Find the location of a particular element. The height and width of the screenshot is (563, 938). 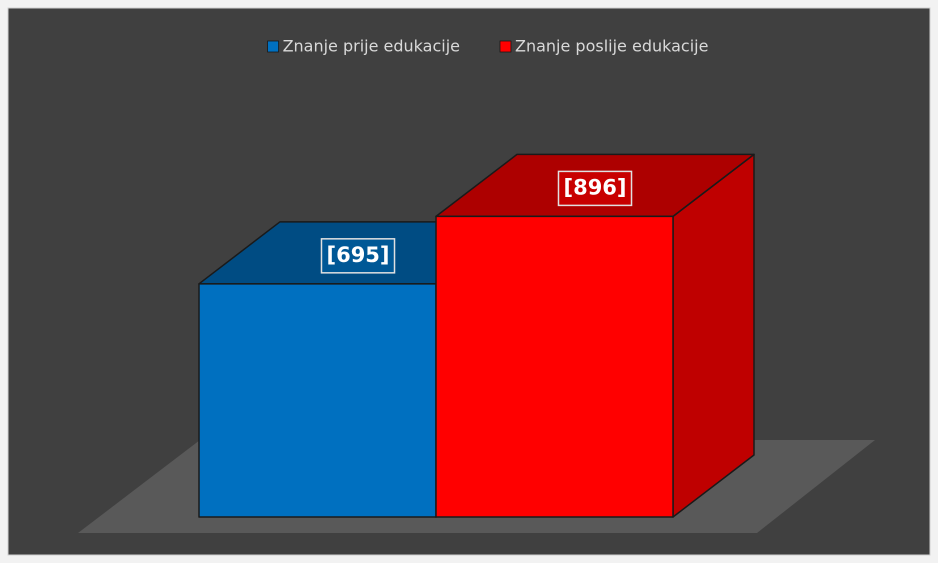

data-label: [695] is located at coordinates (357, 255).